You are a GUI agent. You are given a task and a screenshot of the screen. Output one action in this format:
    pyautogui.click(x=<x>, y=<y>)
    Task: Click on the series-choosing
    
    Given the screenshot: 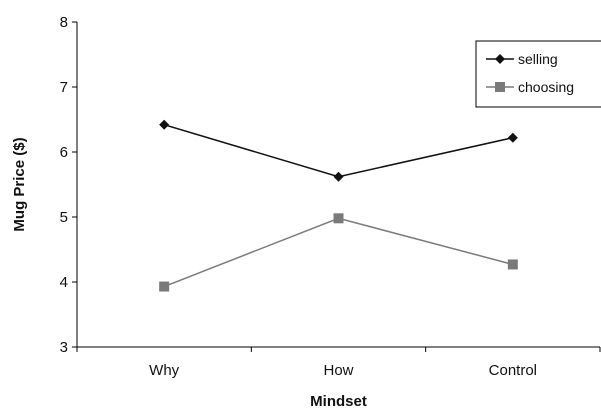 What is the action you would take?
    pyautogui.click(x=338, y=252)
    